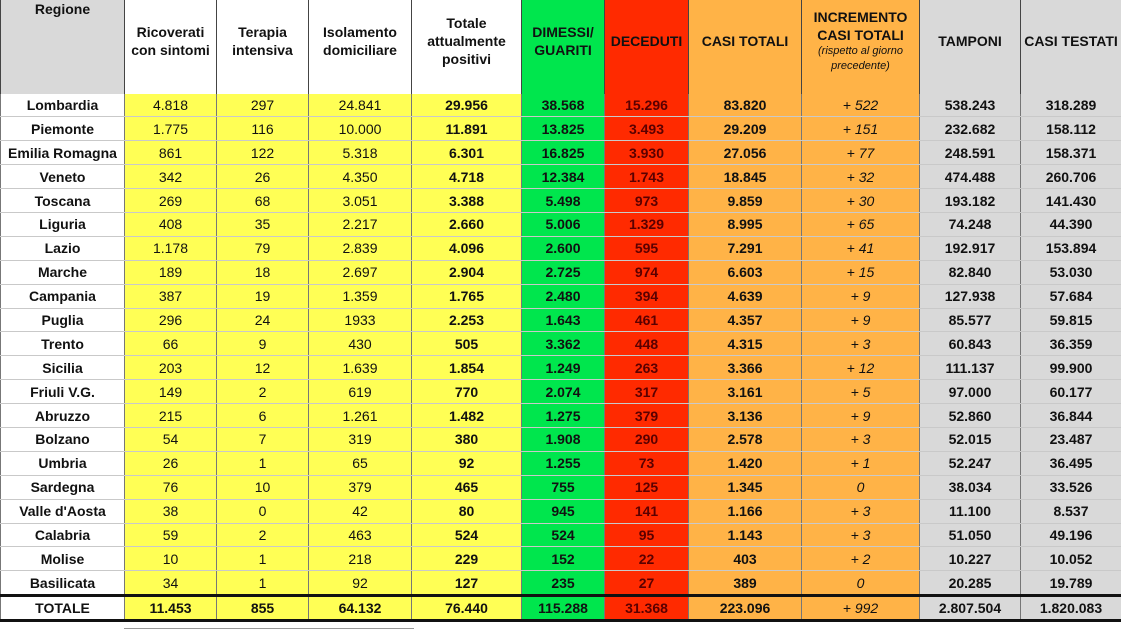 The height and width of the screenshot is (630, 1121). Describe the element at coordinates (745, 320) in the screenshot. I see `casi-totali-cell: 4.357` at that location.